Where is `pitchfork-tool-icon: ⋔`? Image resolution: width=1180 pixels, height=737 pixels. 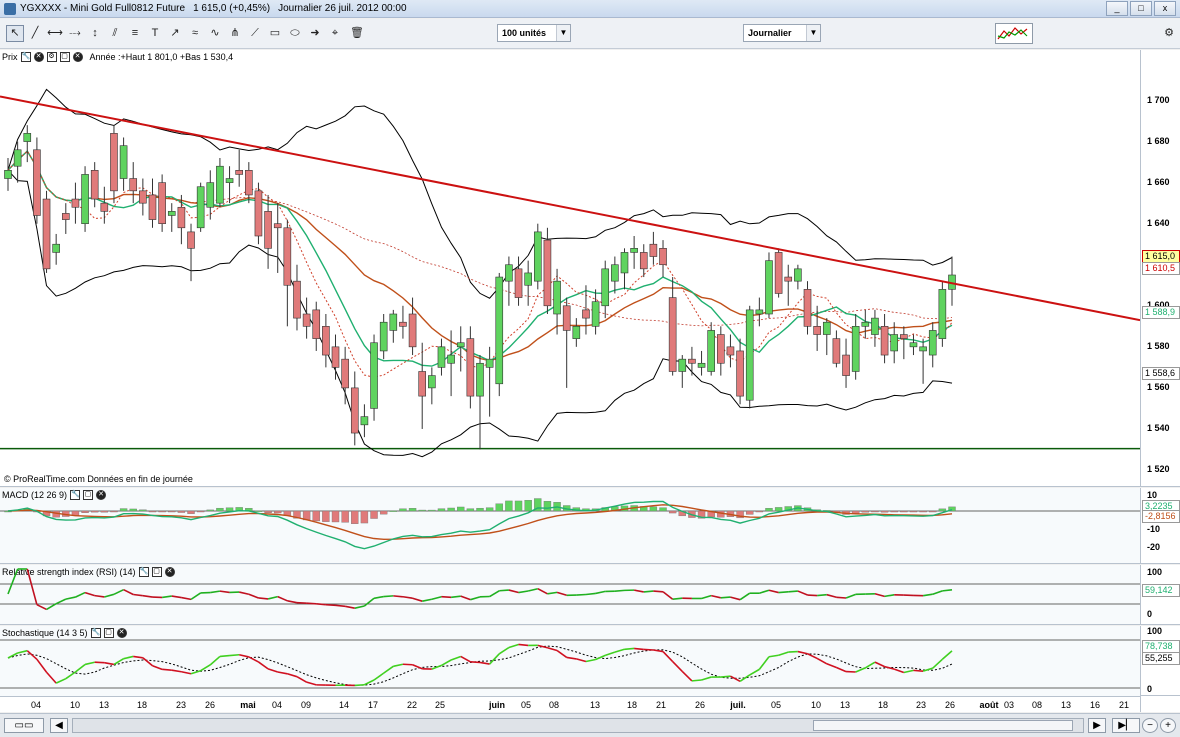 pitchfork-tool-icon: ⋔ is located at coordinates (235, 33).